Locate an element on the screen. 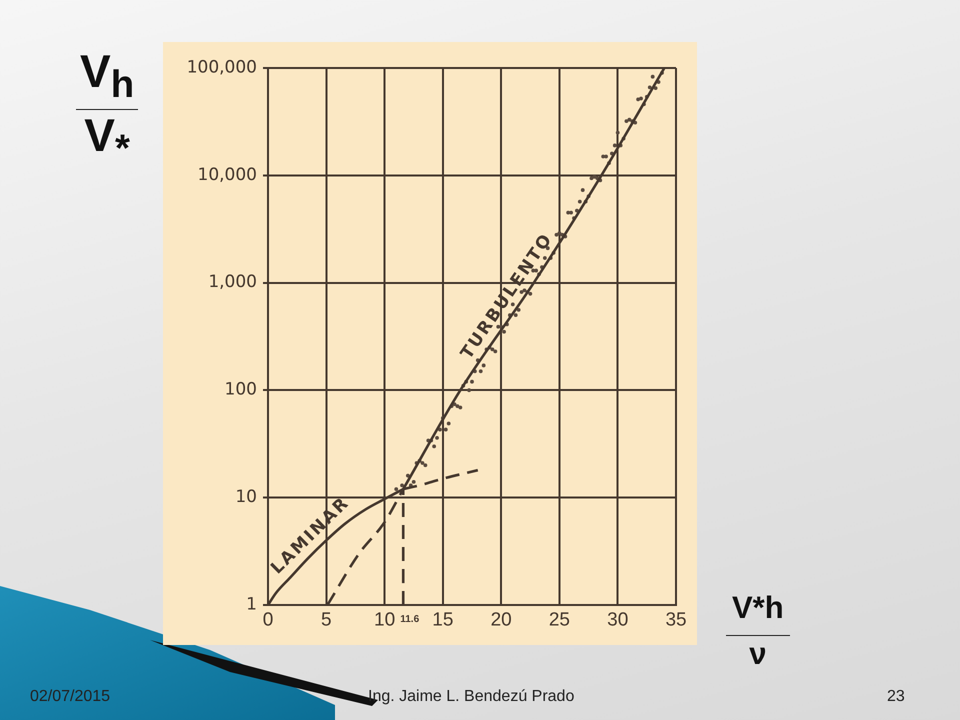 Image resolution: width=960 pixels, height=720 pixels. y-tick-label: 100,000 is located at coordinates (221, 67).